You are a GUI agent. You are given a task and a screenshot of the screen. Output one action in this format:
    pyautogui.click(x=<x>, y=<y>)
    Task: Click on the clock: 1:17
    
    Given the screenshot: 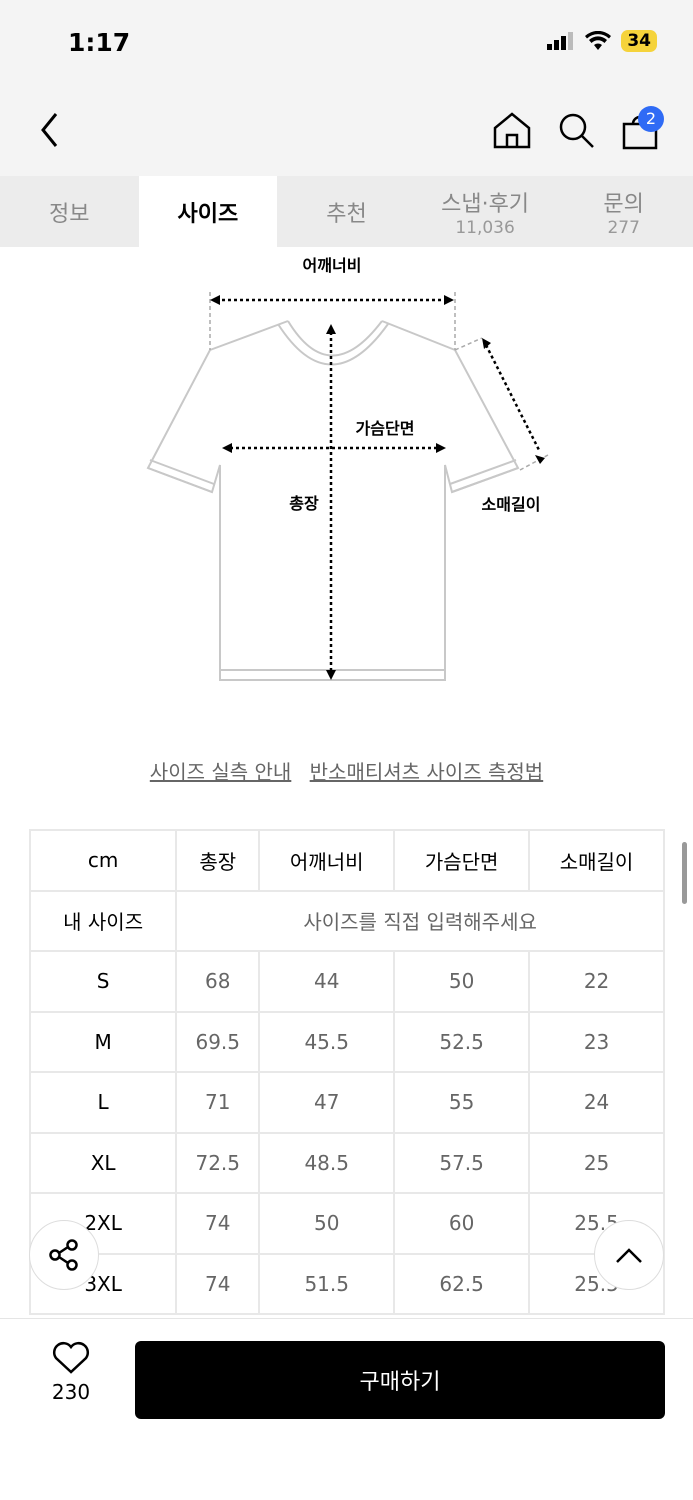 What is the action you would take?
    pyautogui.click(x=99, y=42)
    